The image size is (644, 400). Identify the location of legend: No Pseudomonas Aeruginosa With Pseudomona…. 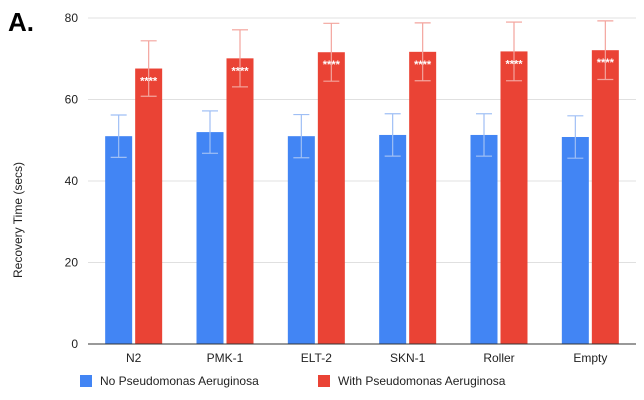
(293, 381).